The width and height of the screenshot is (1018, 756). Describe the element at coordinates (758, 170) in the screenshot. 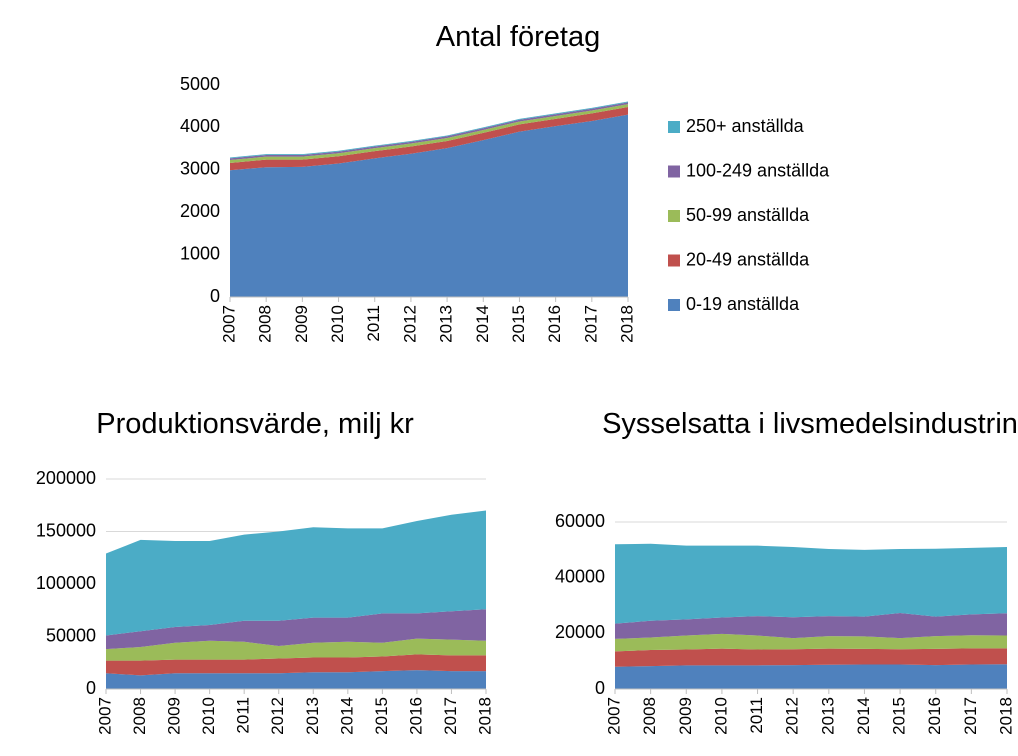

I see `legend-label: 100-249 anställda` at that location.